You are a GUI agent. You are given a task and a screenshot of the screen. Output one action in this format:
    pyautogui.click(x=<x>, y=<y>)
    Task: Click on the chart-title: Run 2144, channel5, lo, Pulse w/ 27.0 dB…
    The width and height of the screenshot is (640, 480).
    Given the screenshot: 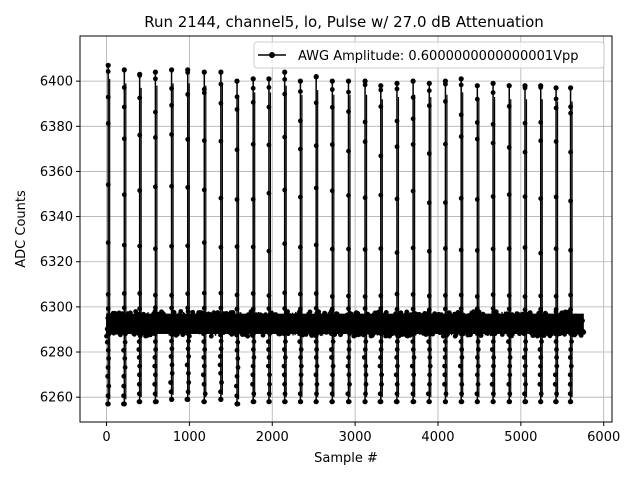 What is the action you would take?
    pyautogui.click(x=344, y=22)
    